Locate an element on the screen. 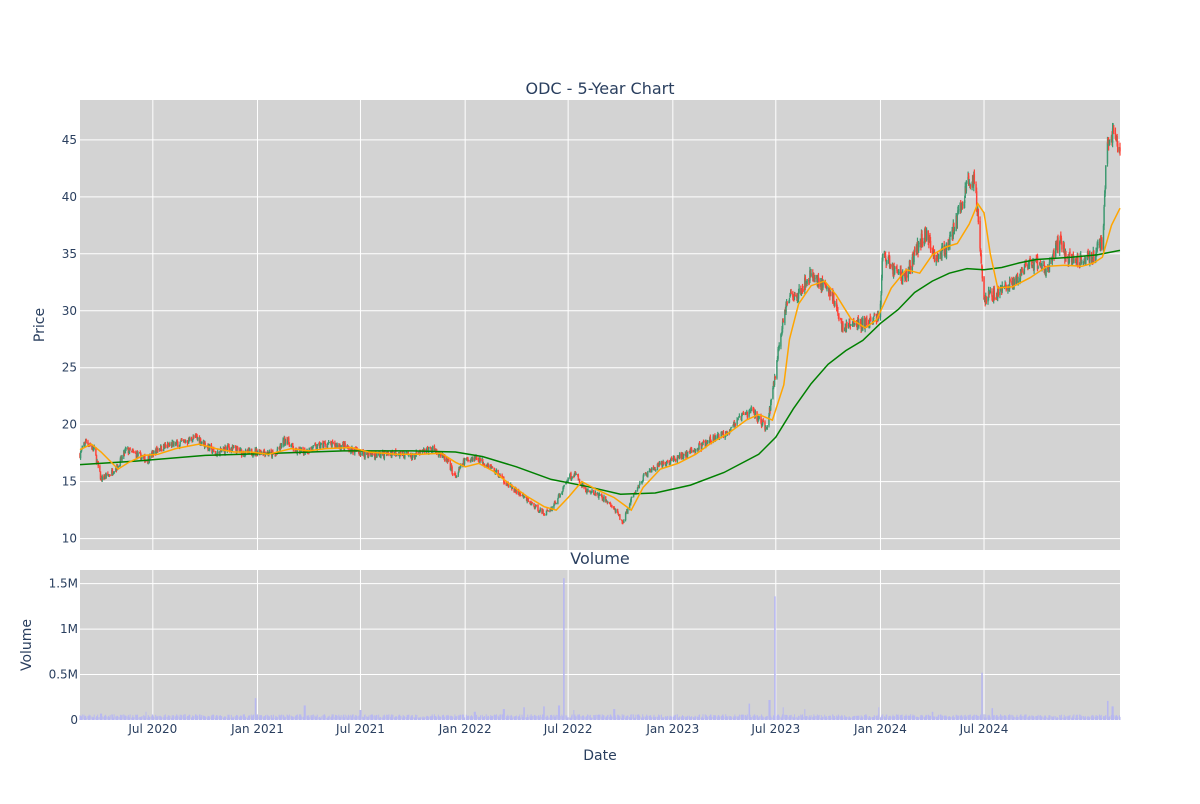 The width and height of the screenshot is (1200, 804). price-y-tick-label: 45 is located at coordinates (69, 140).